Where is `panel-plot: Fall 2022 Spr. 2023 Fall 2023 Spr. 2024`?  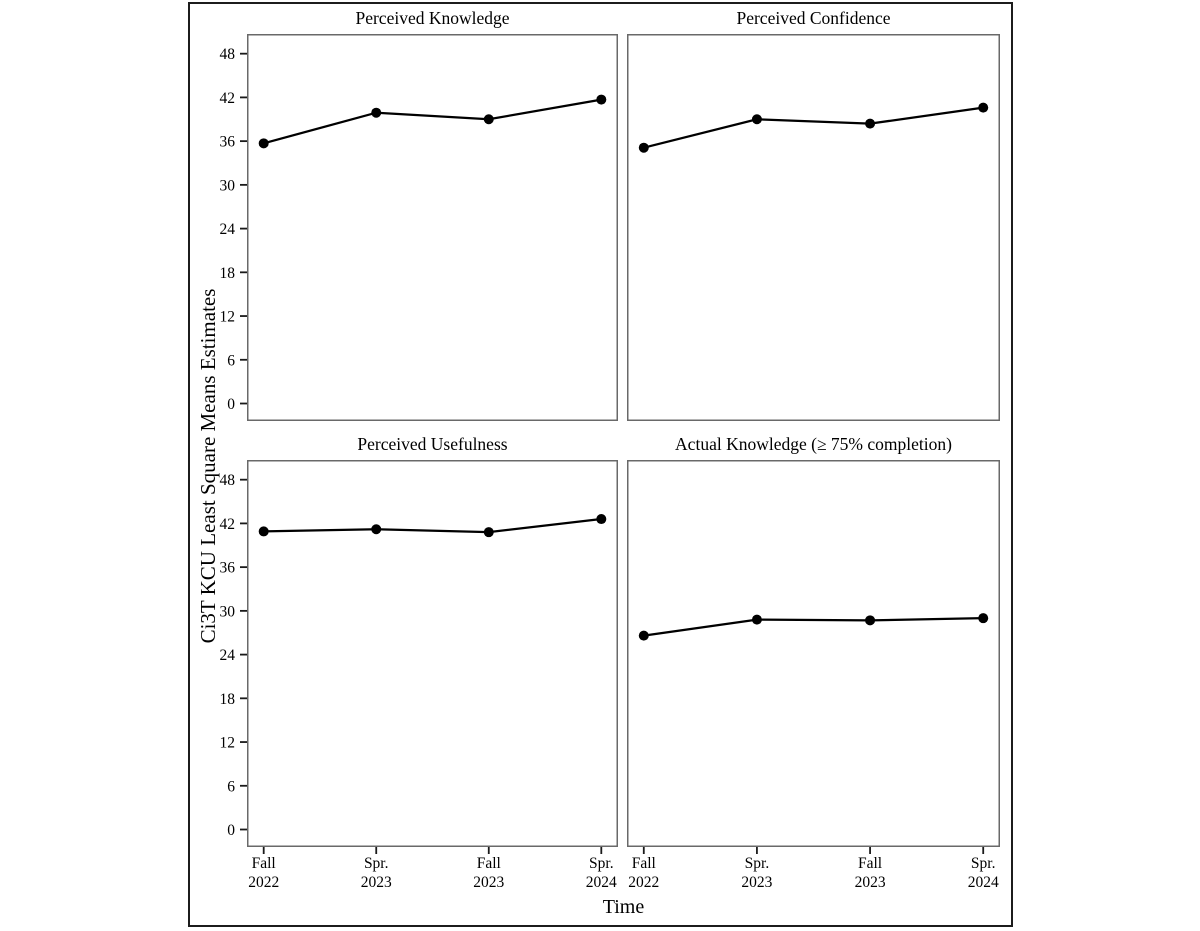
panel-plot: Fall 2022 Spr. 2023 Fall 2023 Spr. 2024 is located at coordinates (813, 675).